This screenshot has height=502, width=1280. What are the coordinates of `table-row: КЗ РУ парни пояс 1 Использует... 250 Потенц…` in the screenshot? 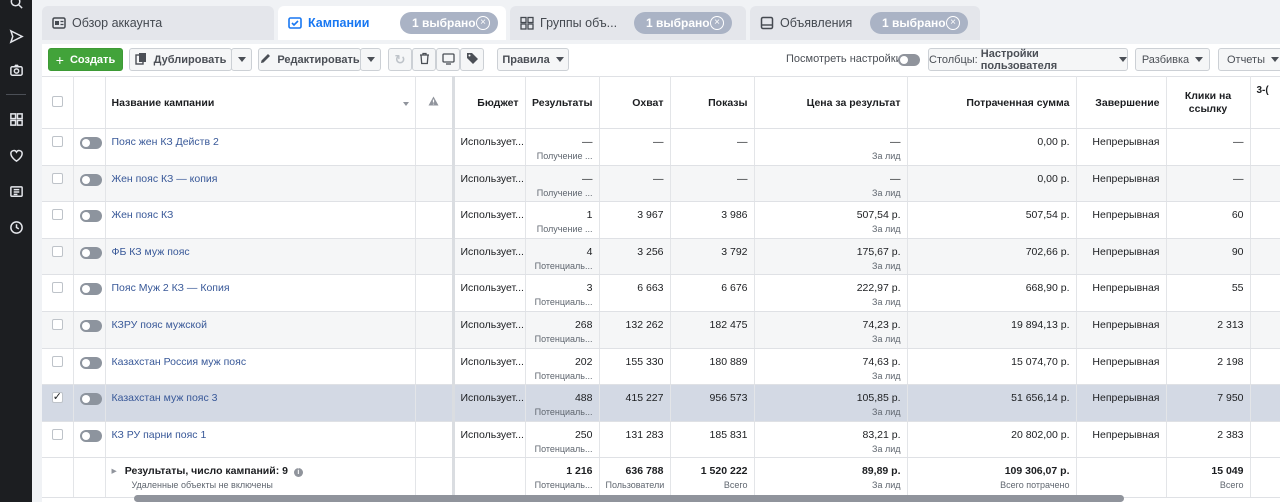 It's located at (661, 440).